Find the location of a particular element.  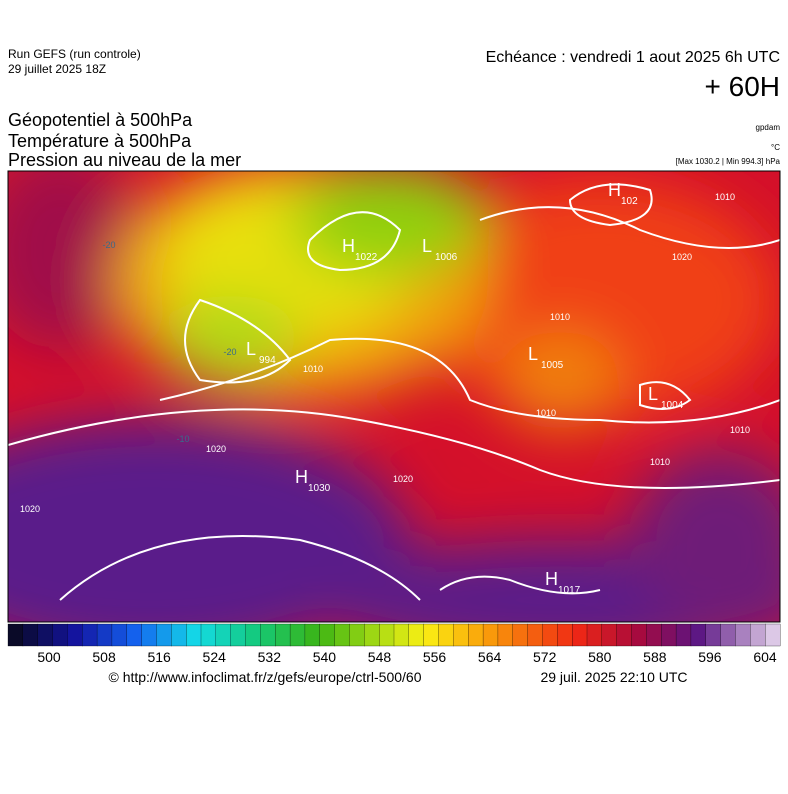

pressure-value: 1017 is located at coordinates (569, 590).